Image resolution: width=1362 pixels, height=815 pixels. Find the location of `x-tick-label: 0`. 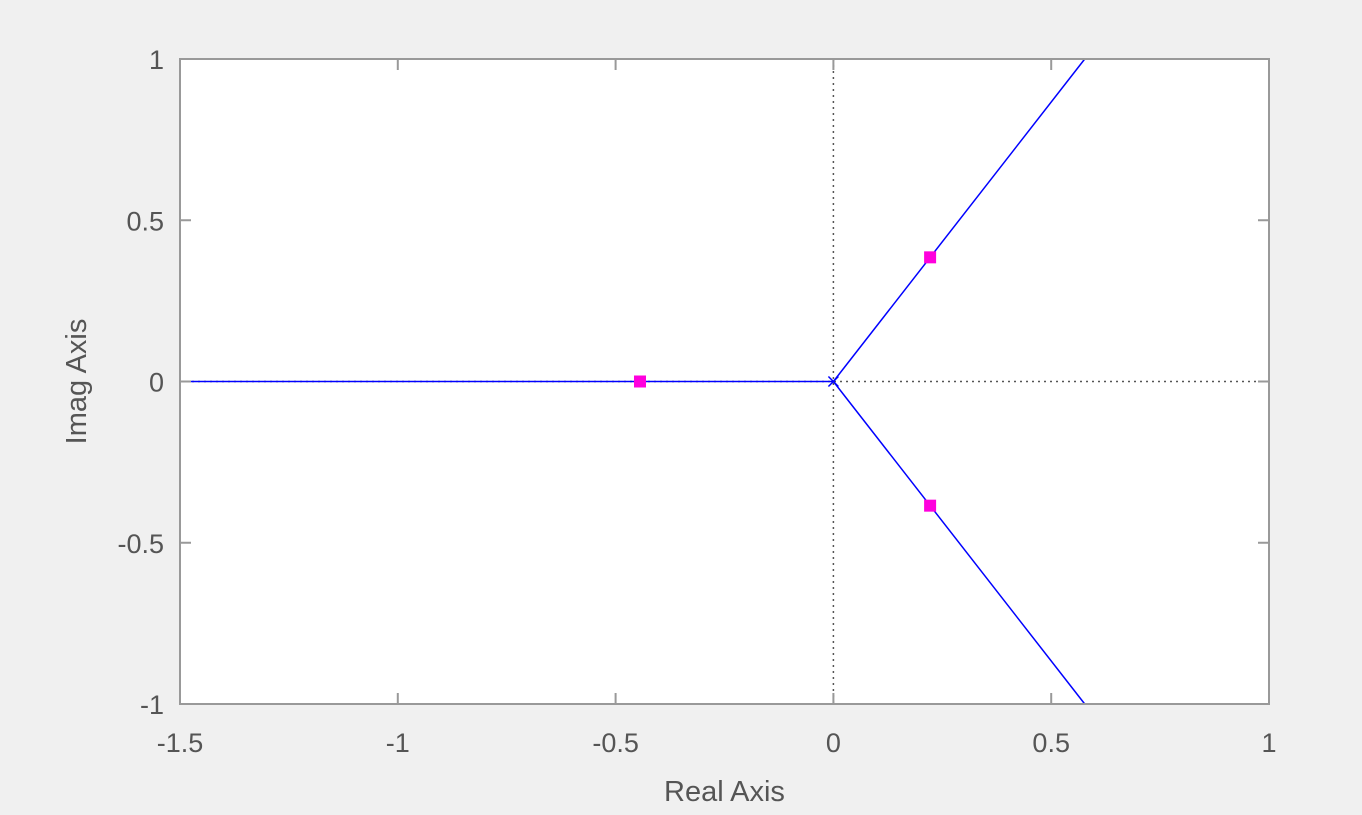

x-tick-label: 0 is located at coordinates (833, 743).